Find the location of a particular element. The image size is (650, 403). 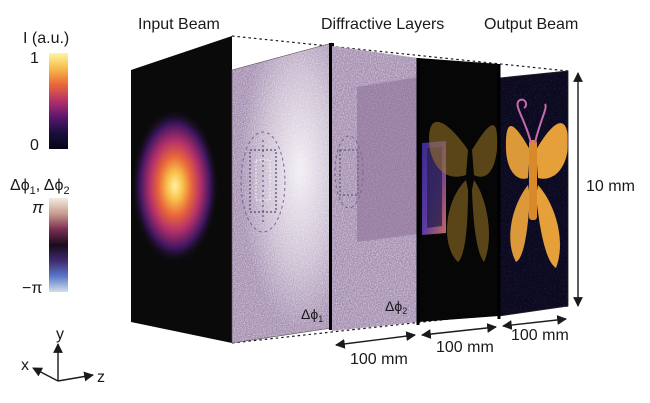

x-axis-label: x is located at coordinates (25, 365).